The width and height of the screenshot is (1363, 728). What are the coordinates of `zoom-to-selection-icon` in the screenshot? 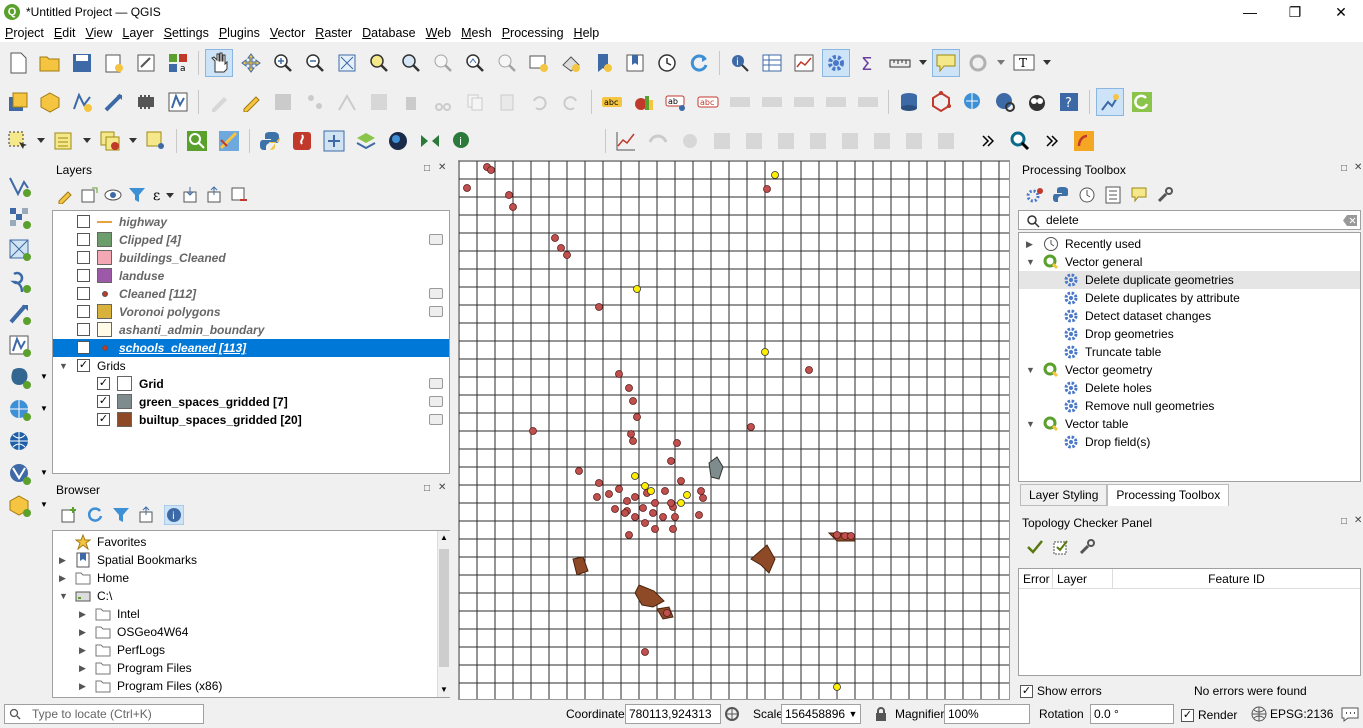 It's located at (379, 63).